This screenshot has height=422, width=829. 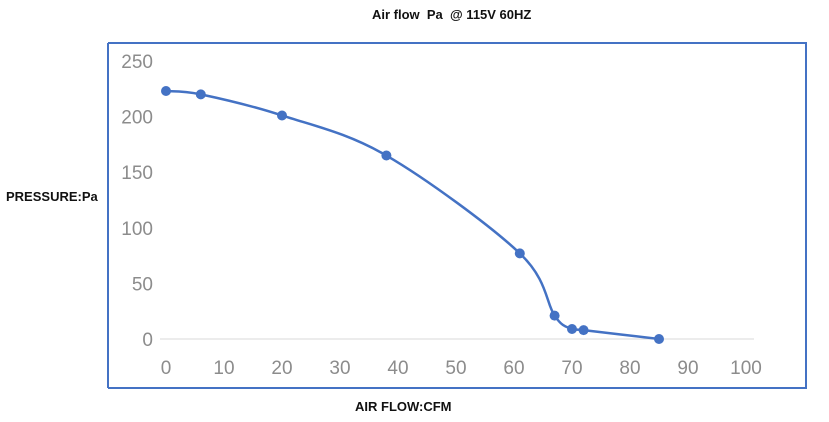 What do you see at coordinates (339, 368) in the screenshot?
I see `x-tick-label: 30` at bounding box center [339, 368].